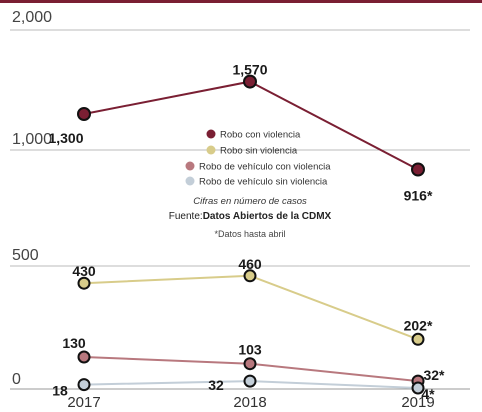 The width and height of the screenshot is (482, 412). Describe the element at coordinates (267, 216) in the screenshot. I see `source-name: Datos Abiertos de la CDMX` at that location.